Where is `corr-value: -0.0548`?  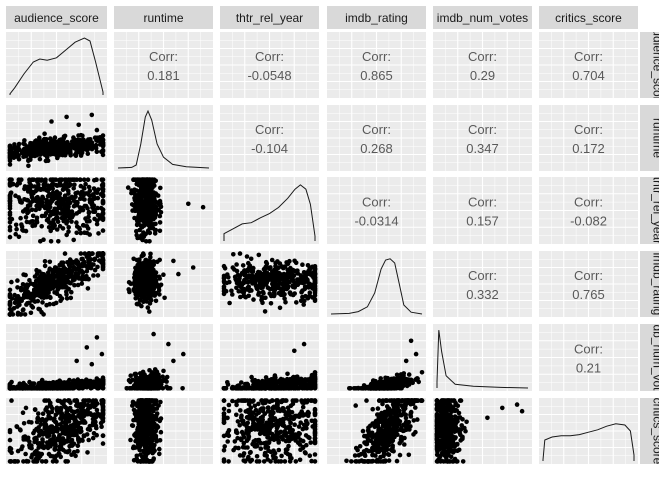
corr-value: -0.0548 is located at coordinates (269, 75).